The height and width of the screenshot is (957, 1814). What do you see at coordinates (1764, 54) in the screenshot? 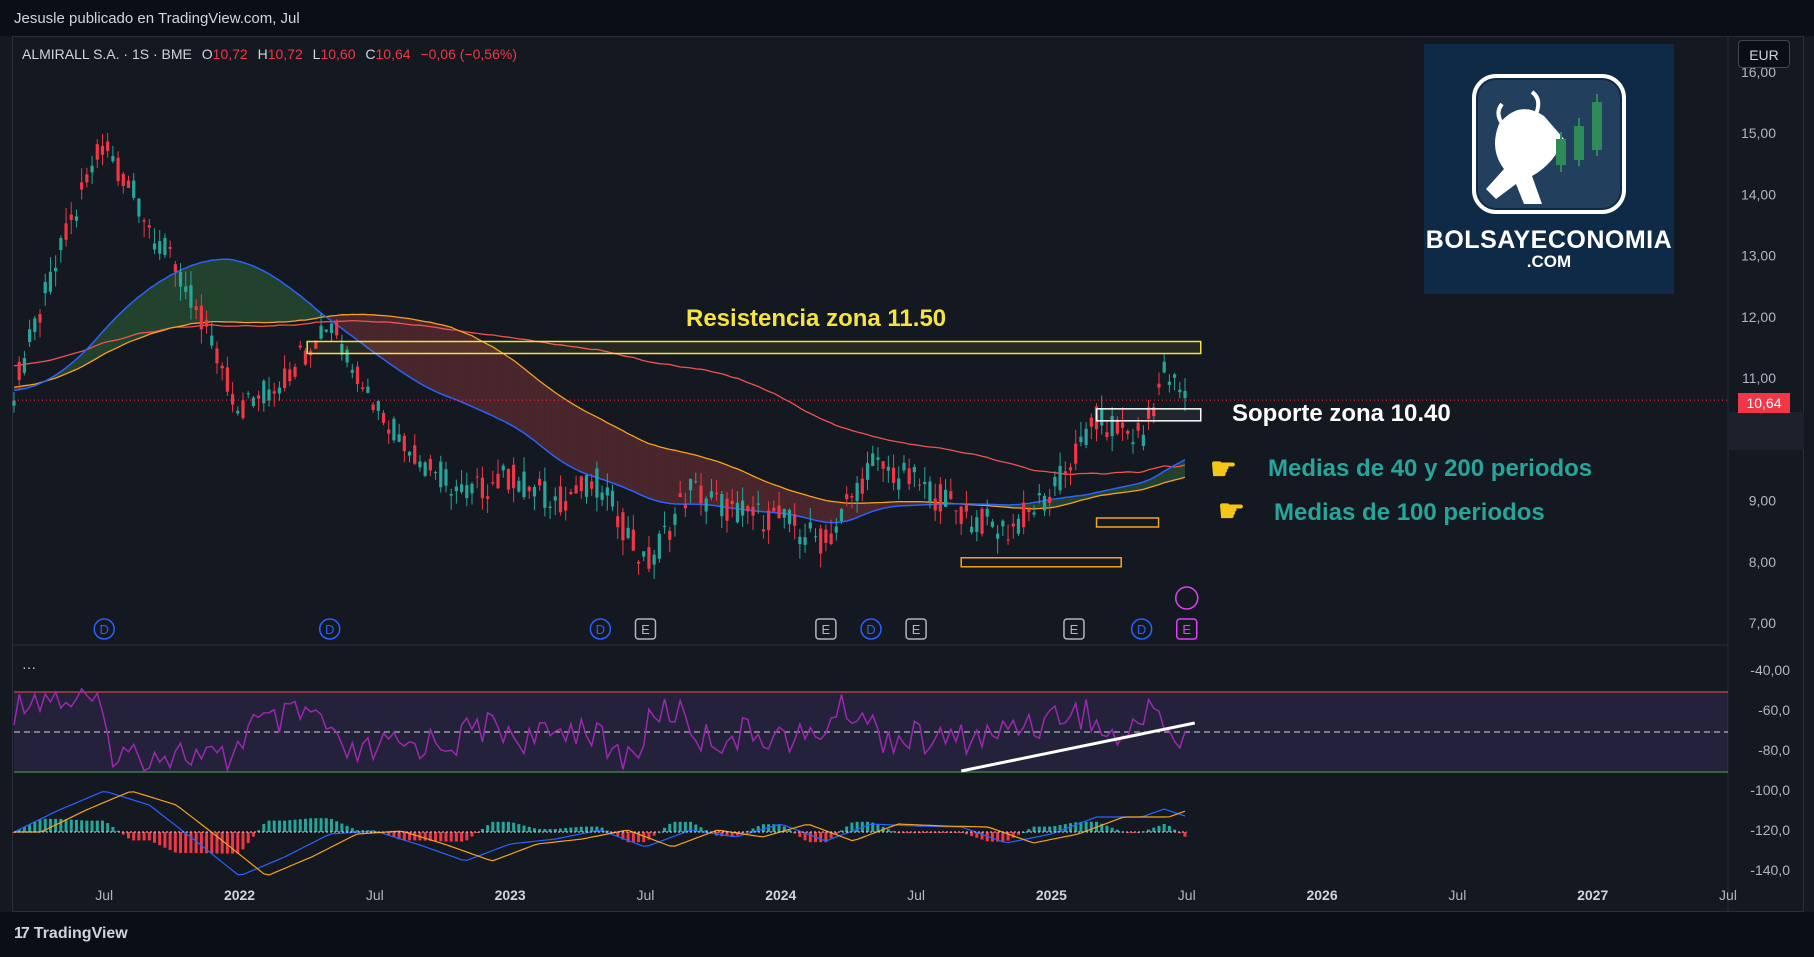
I see `currency-button: EUR` at bounding box center [1764, 54].